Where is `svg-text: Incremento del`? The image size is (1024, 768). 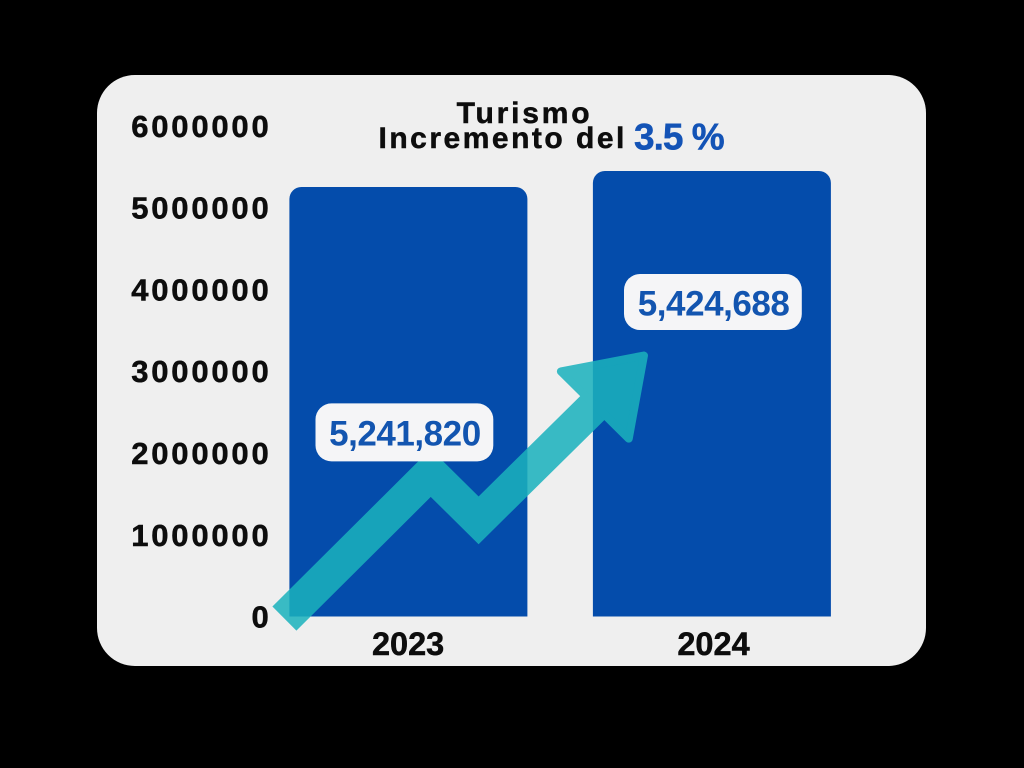 svg-text: Incremento del is located at coordinates (503, 138).